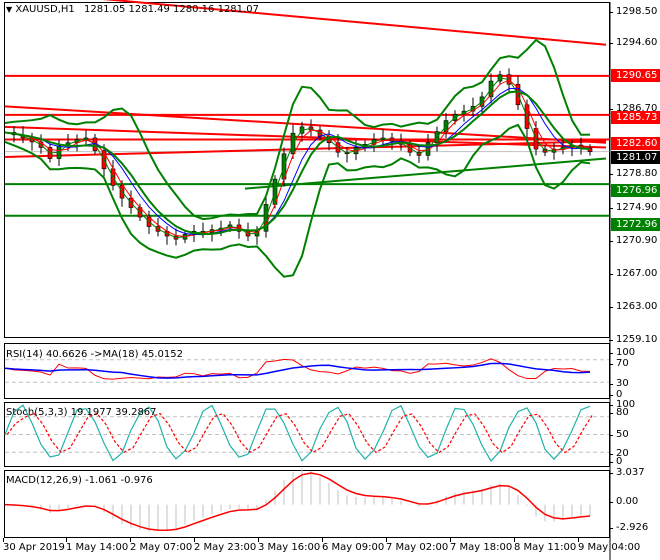 Image resolution: width=660 pixels, height=560 pixels. What do you see at coordinates (161, 545) in the screenshot?
I see `time-tick: 2 May 07:00` at bounding box center [161, 545].